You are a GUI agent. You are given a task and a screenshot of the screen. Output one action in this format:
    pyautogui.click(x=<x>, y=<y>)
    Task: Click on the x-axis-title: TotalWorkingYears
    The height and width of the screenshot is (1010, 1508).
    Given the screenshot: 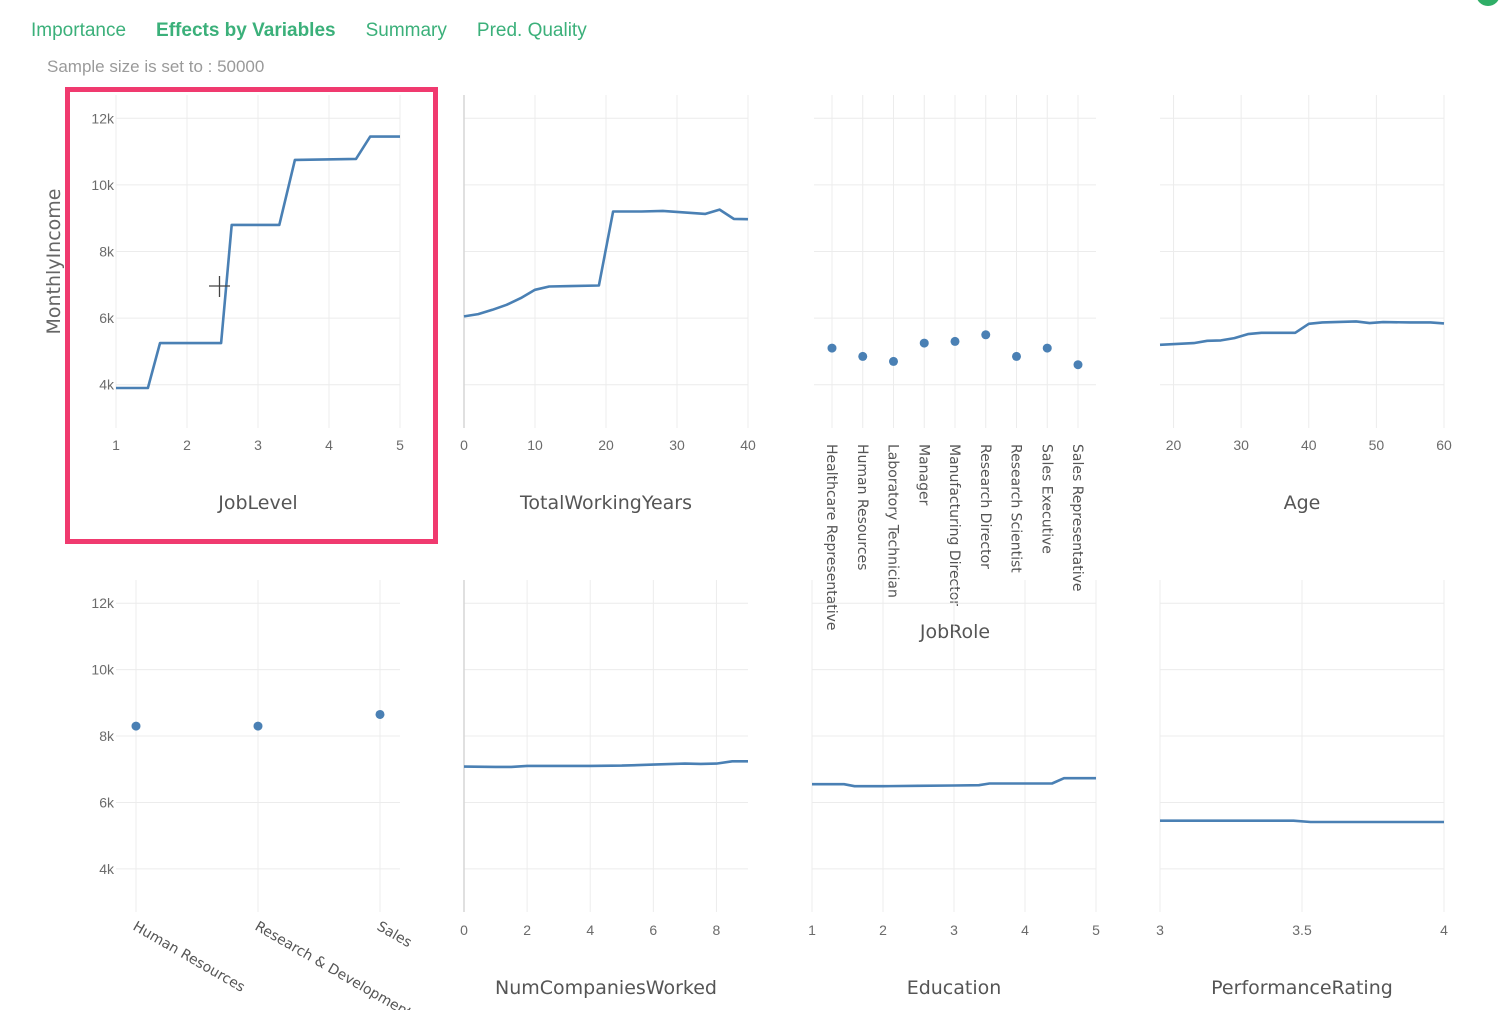 What is the action you would take?
    pyautogui.click(x=605, y=503)
    